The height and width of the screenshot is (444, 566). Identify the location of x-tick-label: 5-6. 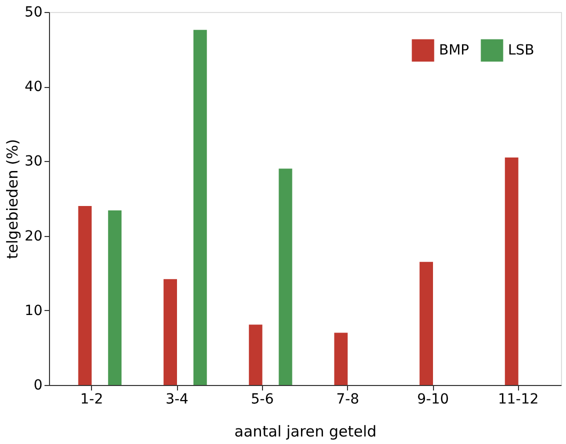
(262, 400).